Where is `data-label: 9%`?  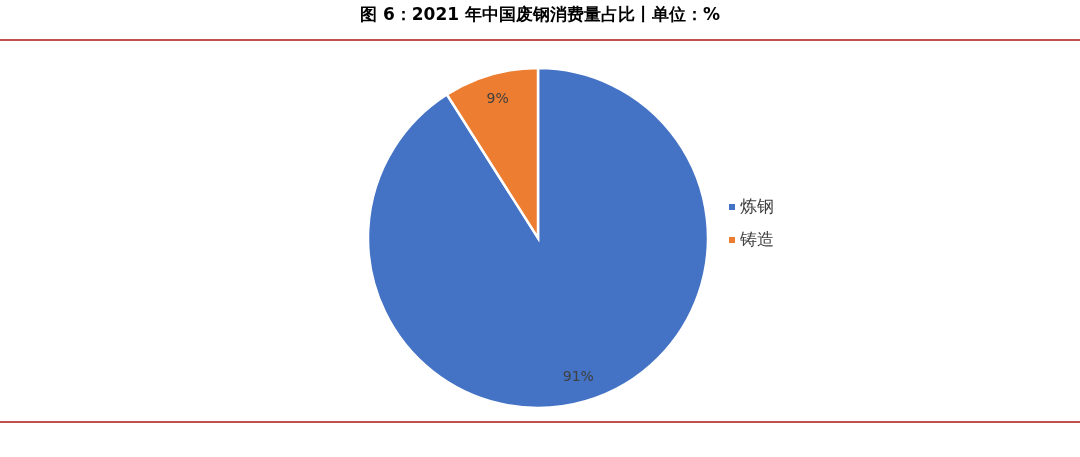
data-label: 9% is located at coordinates (497, 98).